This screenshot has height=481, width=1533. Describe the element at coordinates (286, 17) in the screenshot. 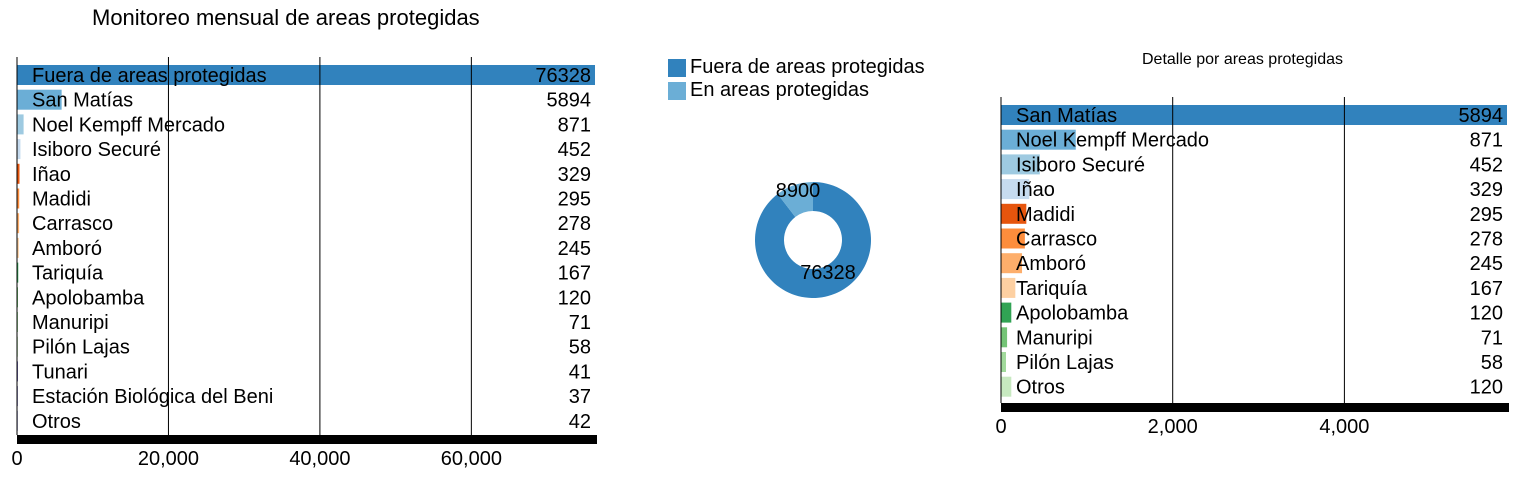

I see `left-chart-title: Monitoreo mensual de areas protegidas` at that location.